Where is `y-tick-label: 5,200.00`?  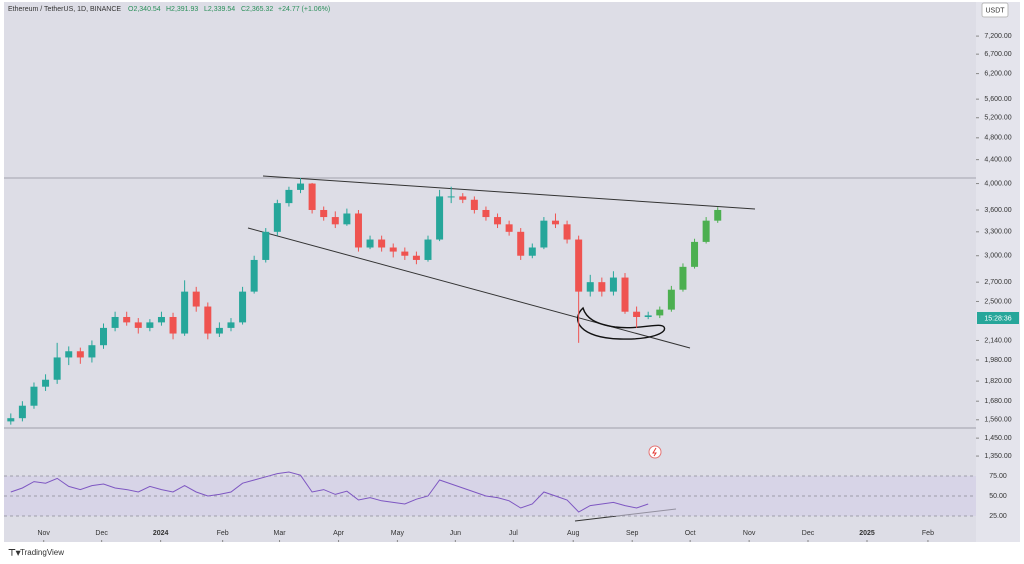
y-tick-label: 5,200.00 is located at coordinates (997, 118).